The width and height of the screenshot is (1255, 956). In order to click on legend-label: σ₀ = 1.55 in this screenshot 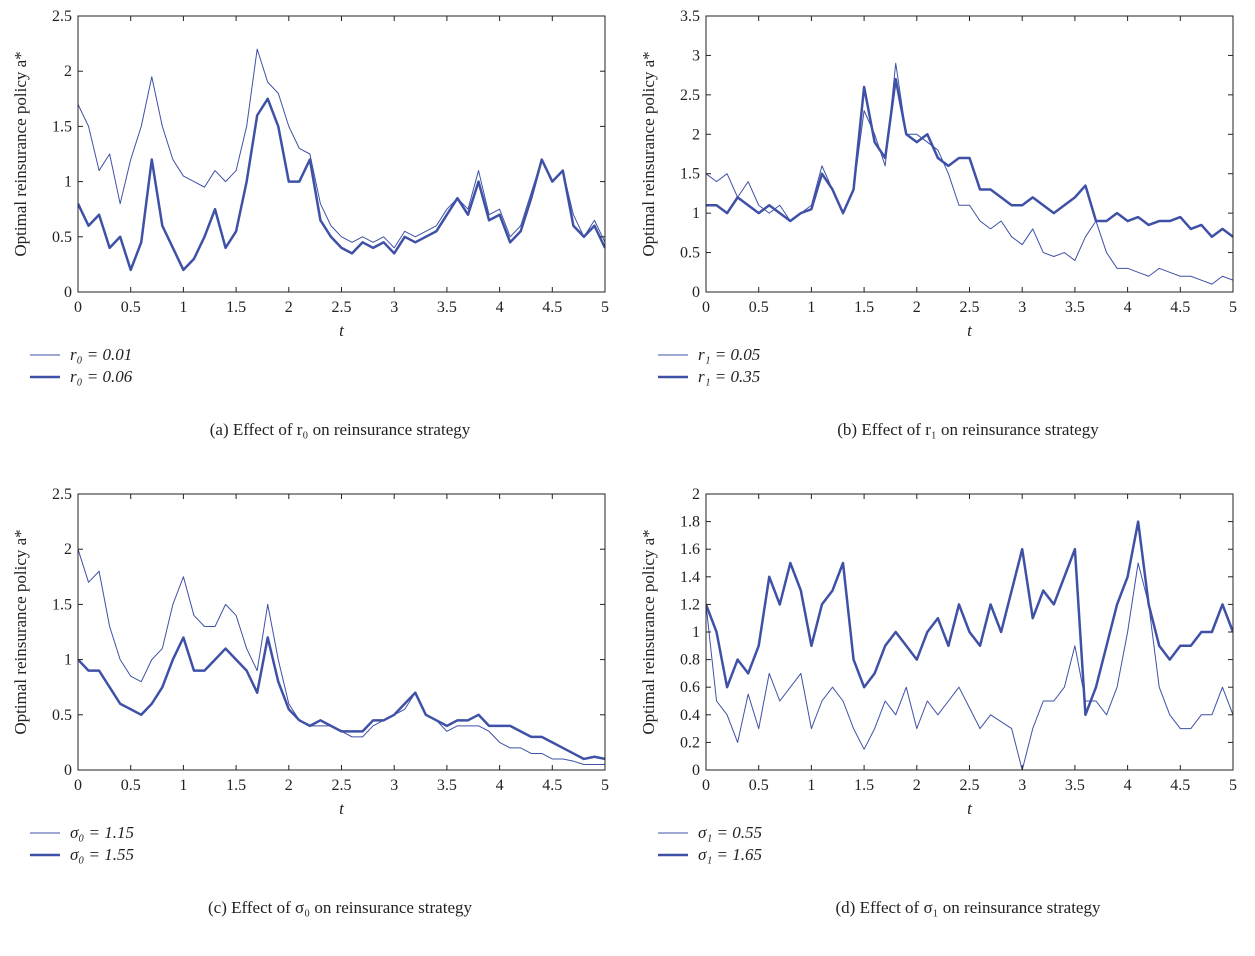, I will do `click(102, 854)`.